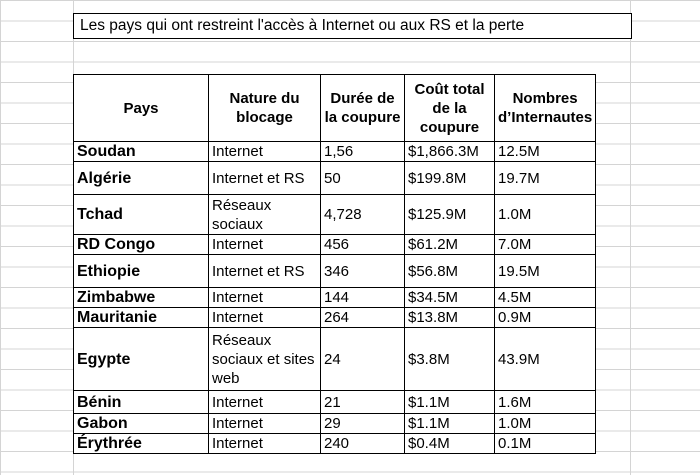 This screenshot has width=700, height=475. Describe the element at coordinates (449, 443) in the screenshot. I see `cell-cout: $0.4M` at that location.